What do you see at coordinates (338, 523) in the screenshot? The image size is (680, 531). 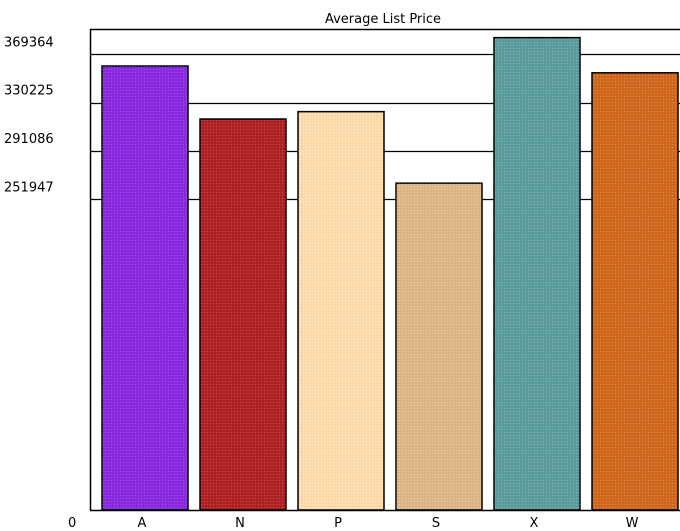 I see `x-tick-label: P` at bounding box center [338, 523].